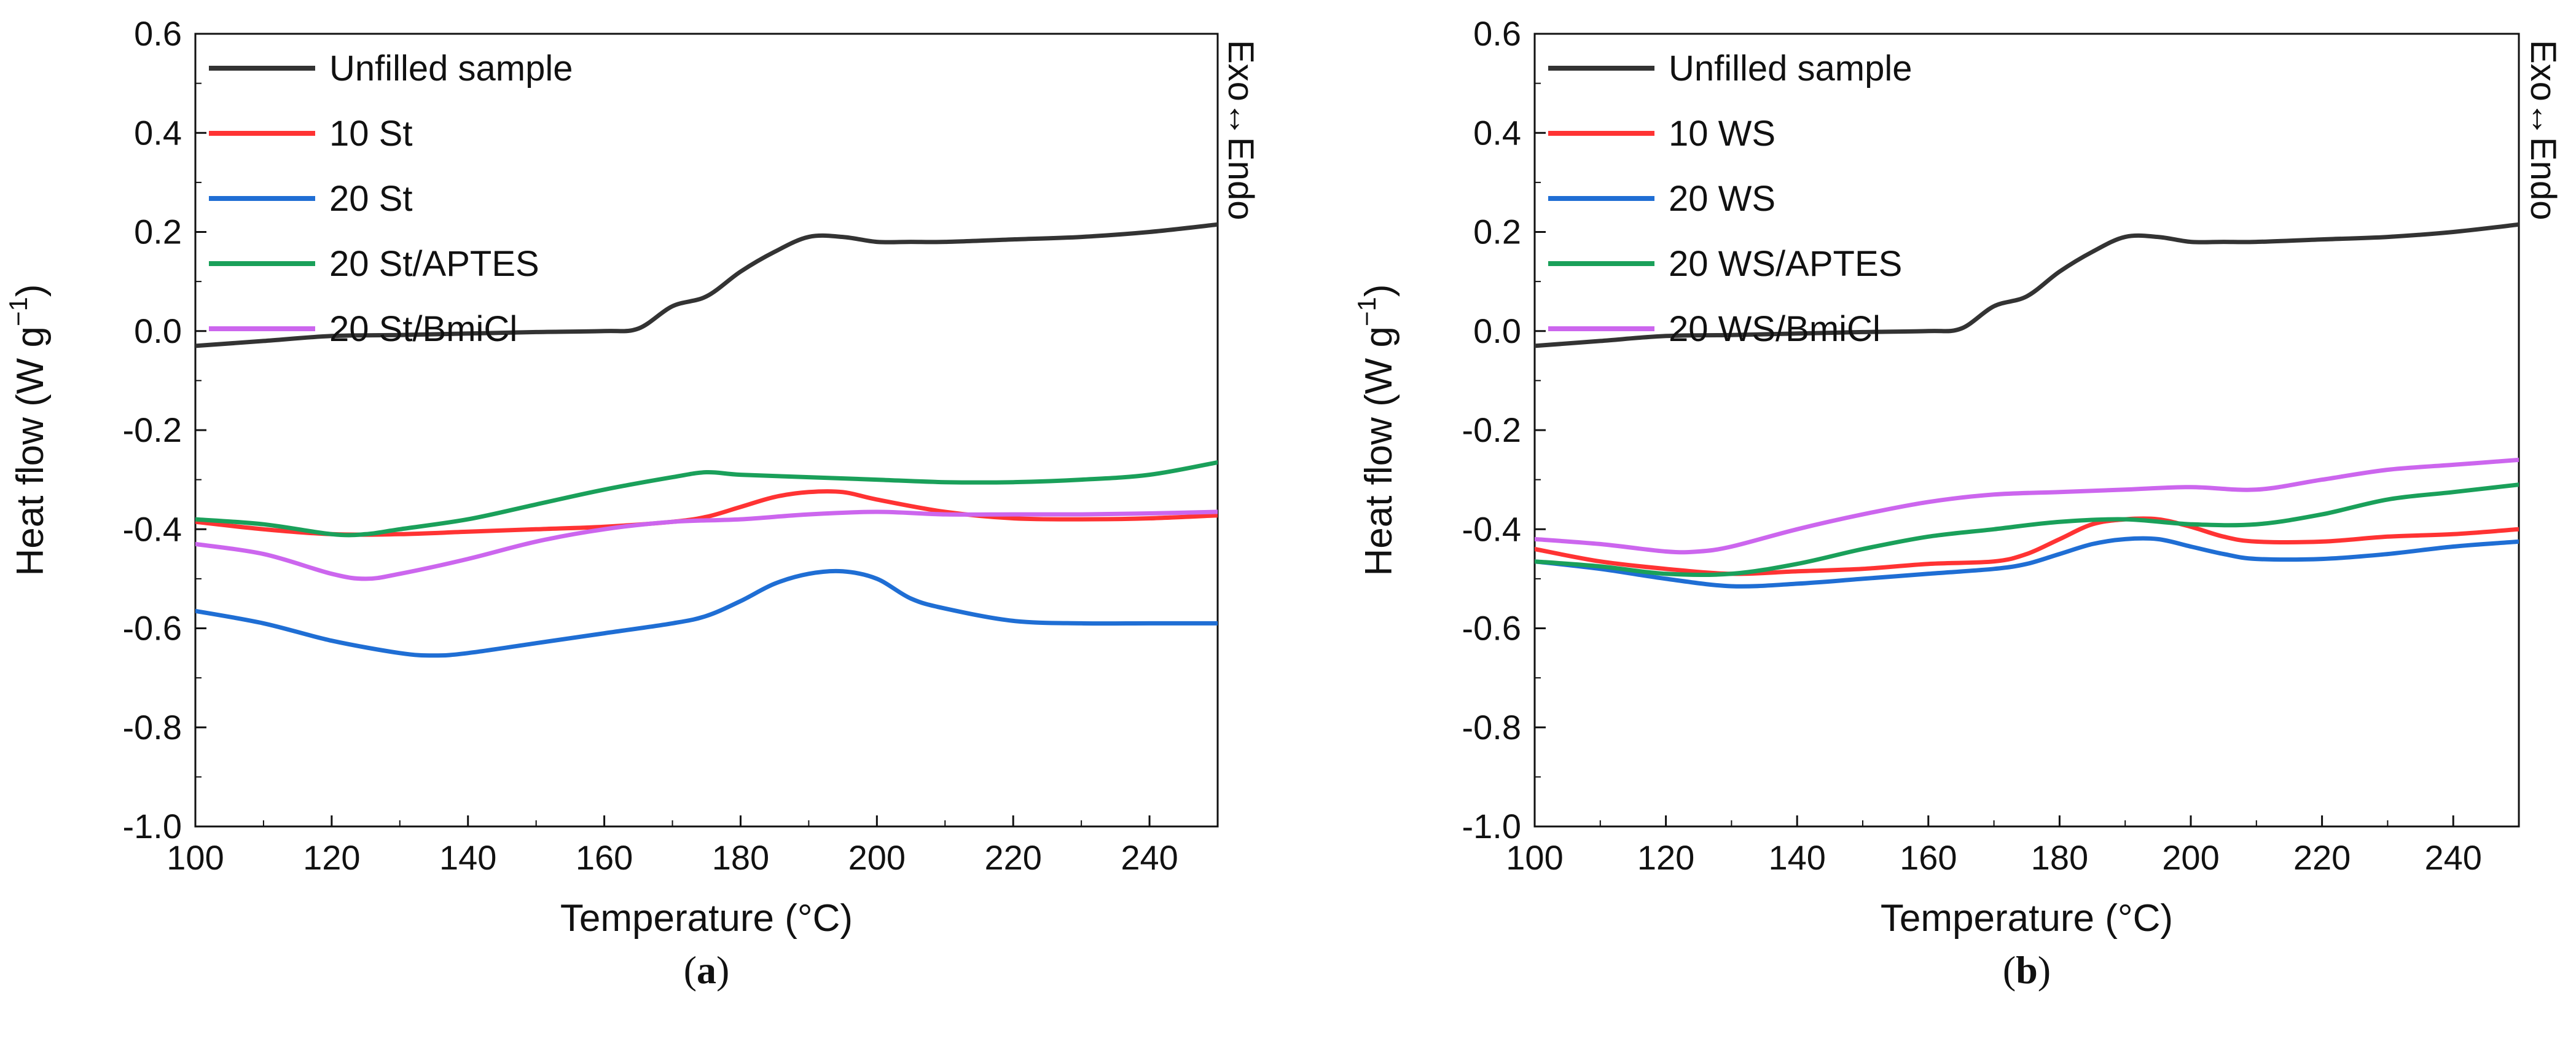 This screenshot has width=2576, height=1044. I want to click on series-line-20-st-aptes, so click(706, 499).